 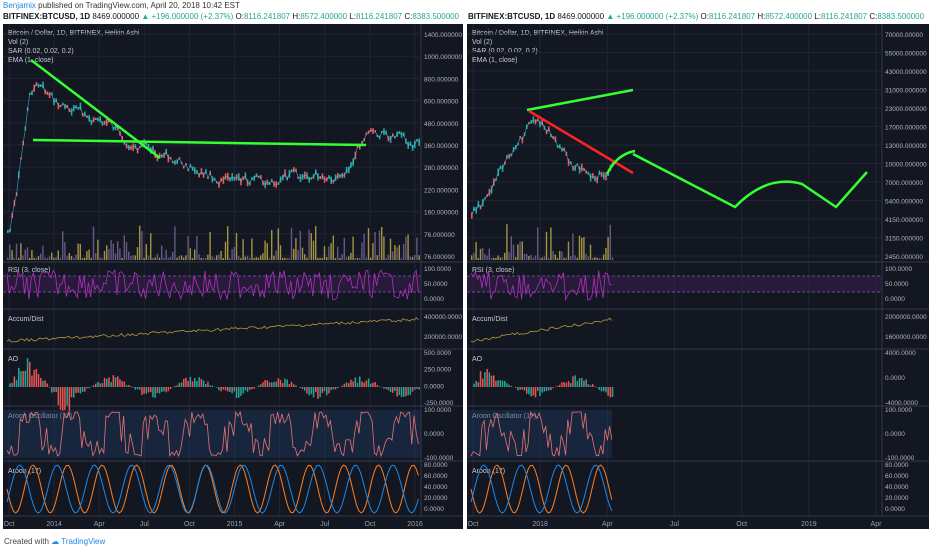 What do you see at coordinates (437, 269) in the screenshot?
I see `rsi-axis-label: 100.0000` at bounding box center [437, 269].